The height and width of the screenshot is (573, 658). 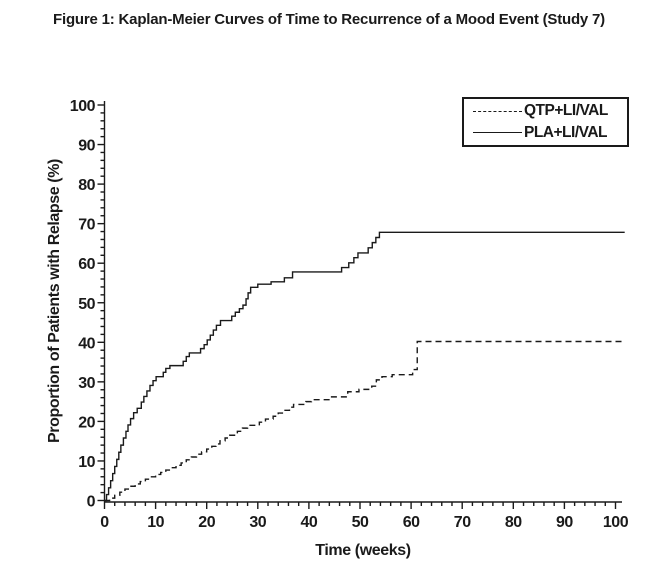 What do you see at coordinates (462, 522) in the screenshot?
I see `x-tick-label: 70` at bounding box center [462, 522].